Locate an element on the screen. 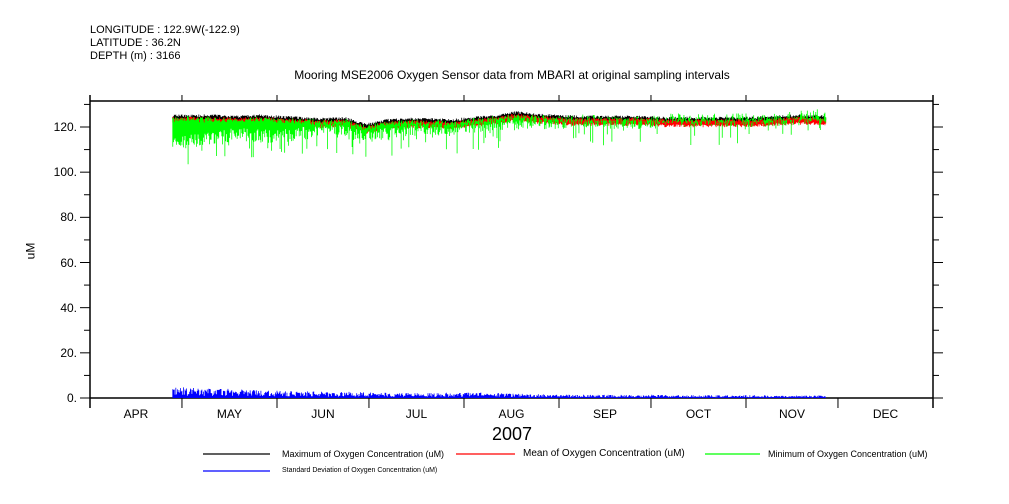  legend-label: Minimum of Oxygen Concentration (uM) is located at coordinates (848, 454).